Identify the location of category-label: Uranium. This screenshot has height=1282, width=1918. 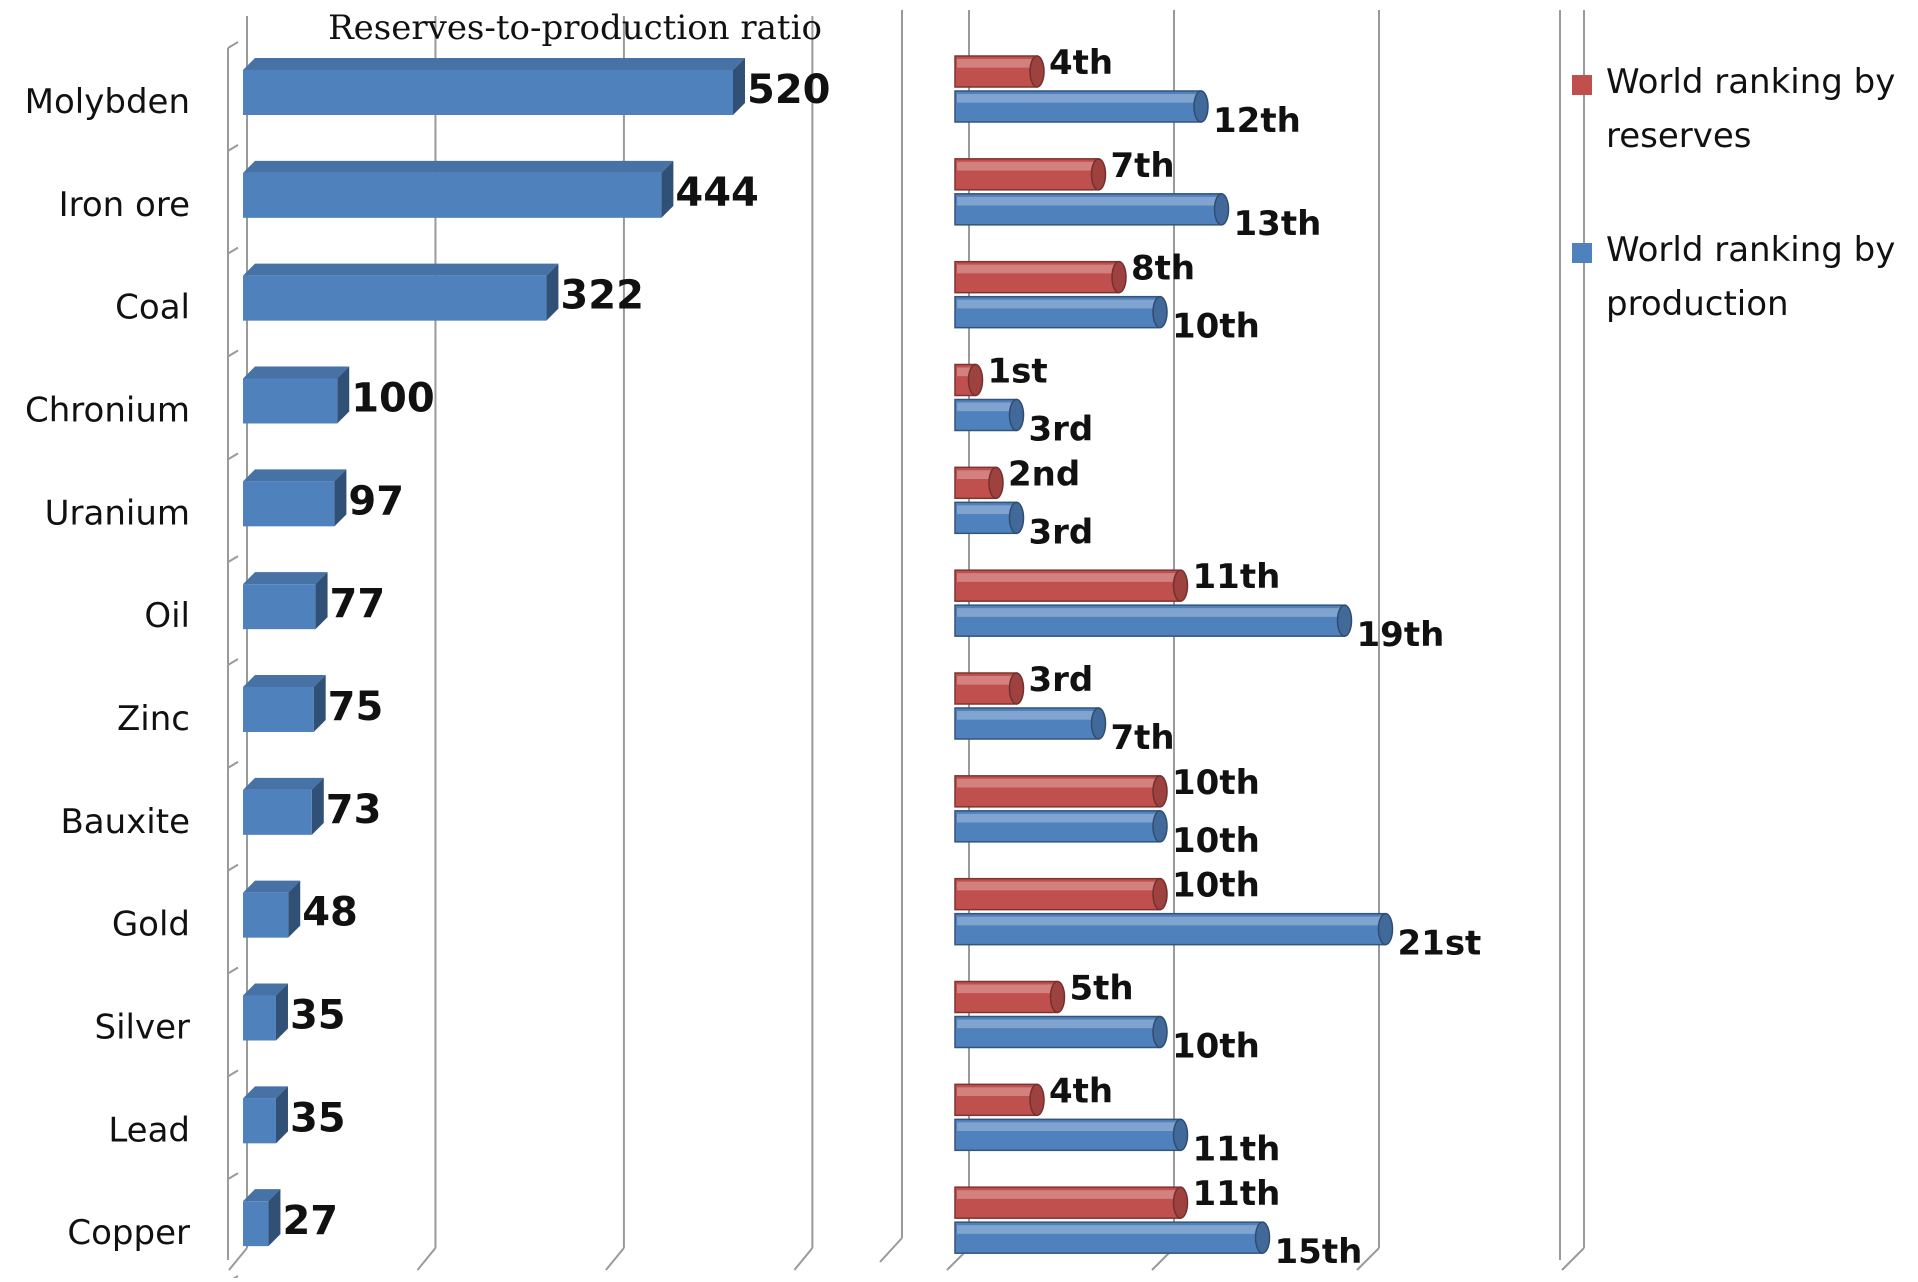
(117, 513).